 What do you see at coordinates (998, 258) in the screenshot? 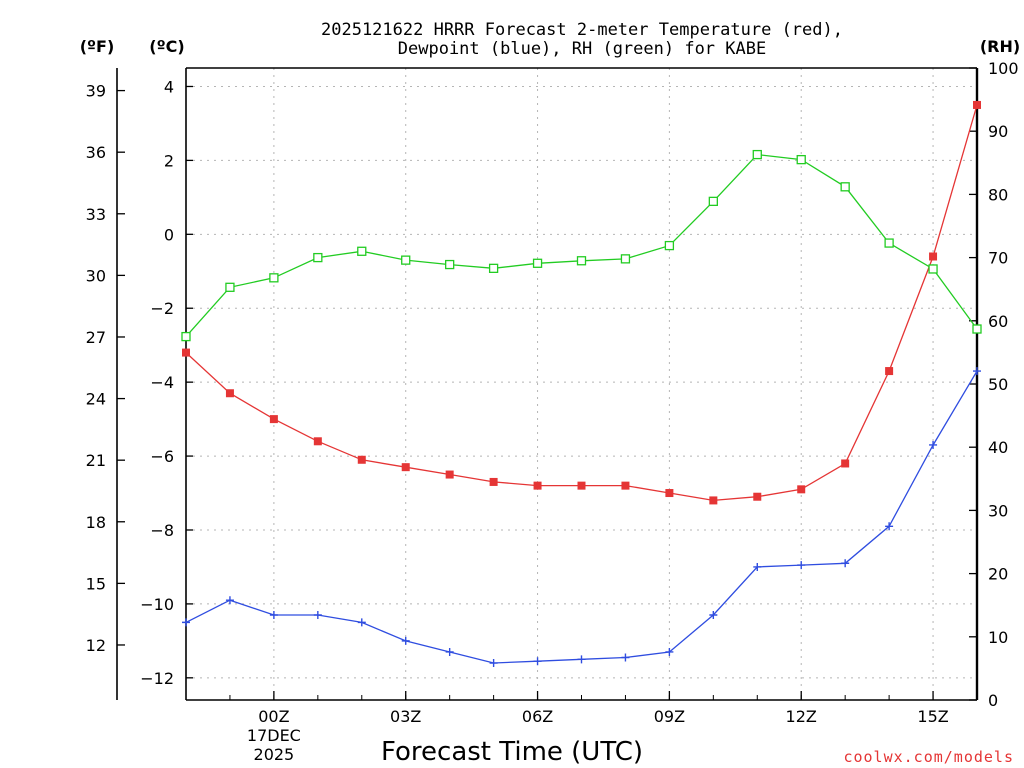
I see `rh-tick-label: 70` at bounding box center [998, 258].